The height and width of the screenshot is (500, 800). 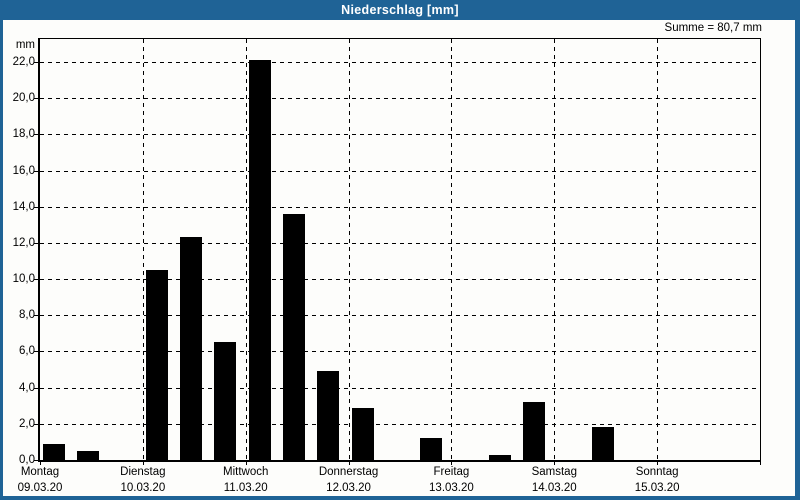 What do you see at coordinates (657, 488) in the screenshot?
I see `date-label: 15.03.20` at bounding box center [657, 488].